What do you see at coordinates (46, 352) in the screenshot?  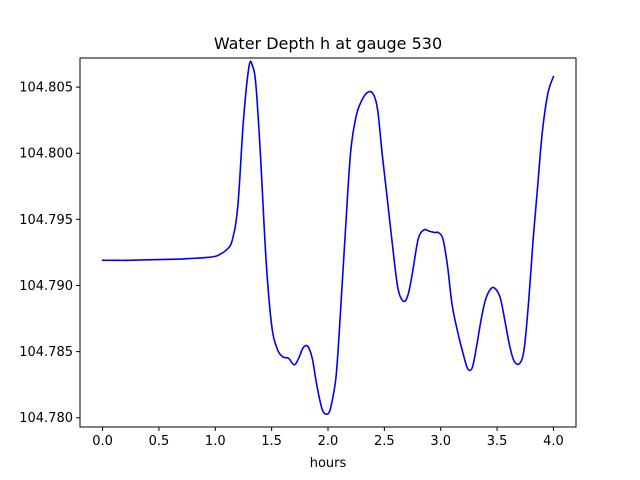 I see `y-tick-label: 104.785` at bounding box center [46, 352].